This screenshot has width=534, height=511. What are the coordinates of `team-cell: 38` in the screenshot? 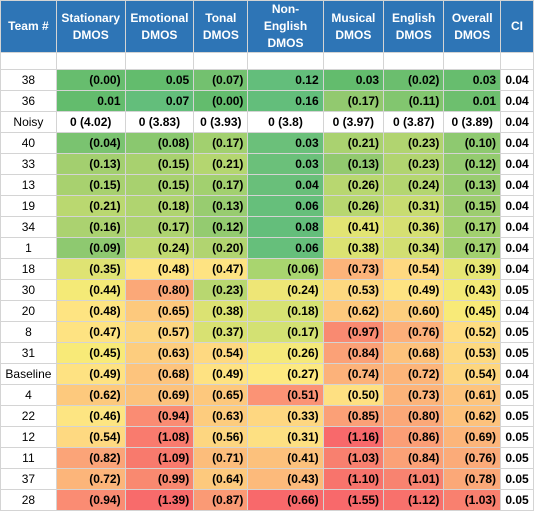 It's located at (28, 80).